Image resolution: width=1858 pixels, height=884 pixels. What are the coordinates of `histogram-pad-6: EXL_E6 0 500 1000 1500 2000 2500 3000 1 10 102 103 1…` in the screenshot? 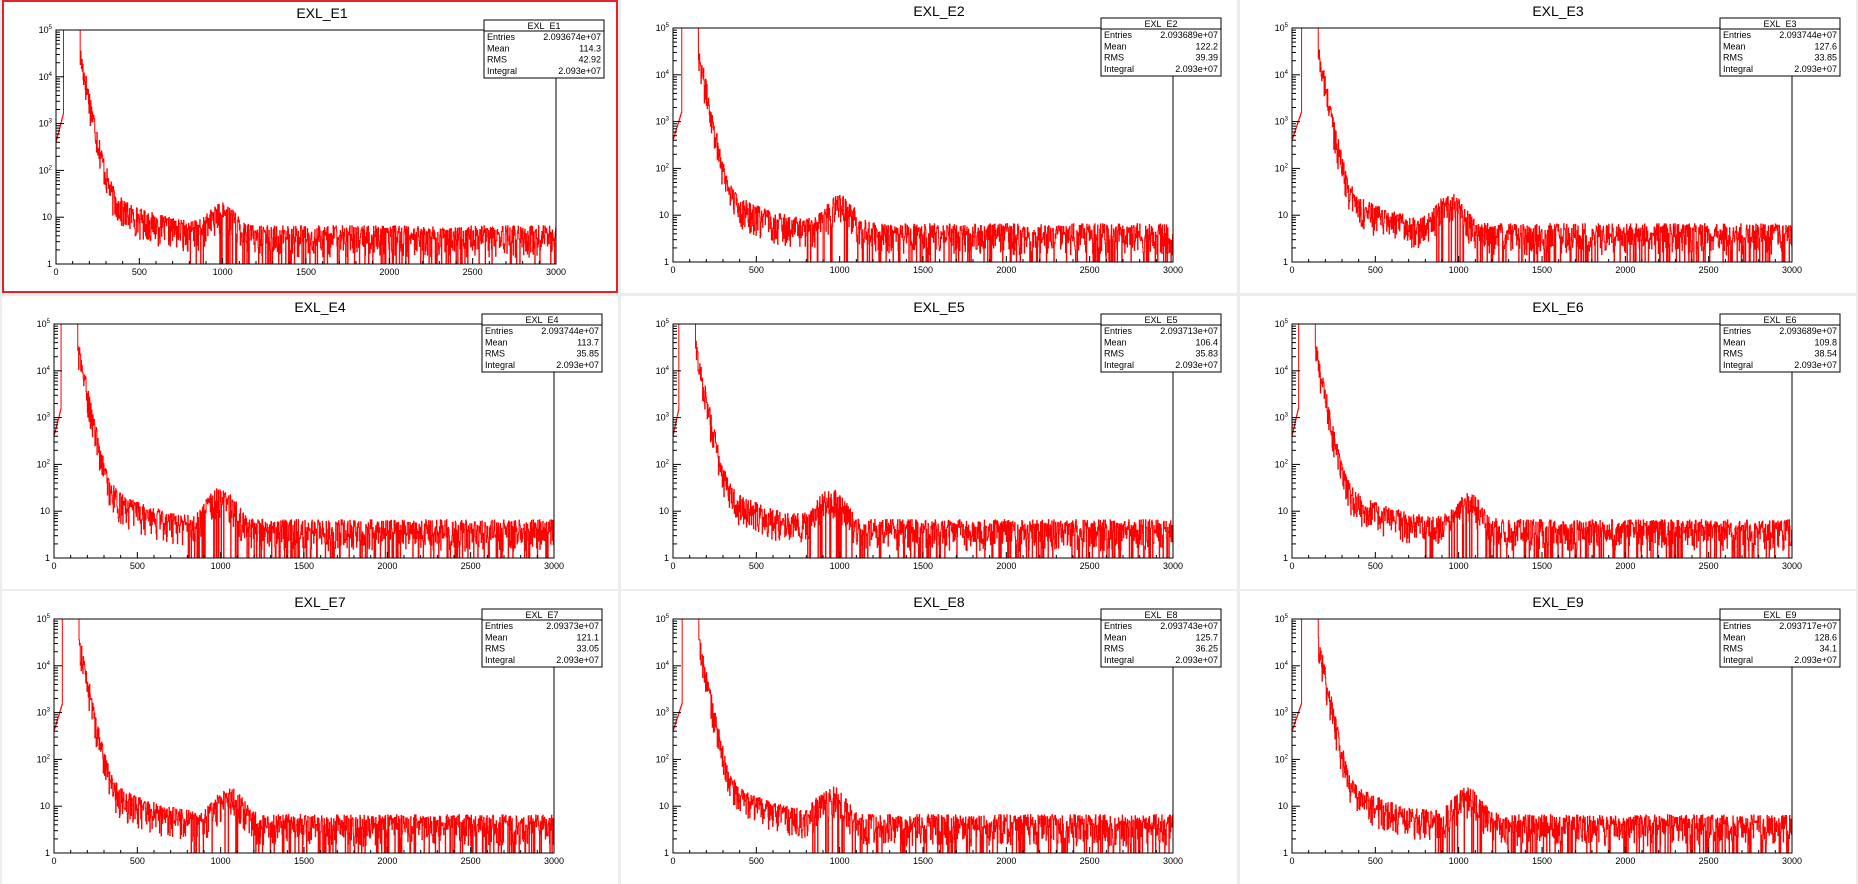 It's located at (1548, 442).